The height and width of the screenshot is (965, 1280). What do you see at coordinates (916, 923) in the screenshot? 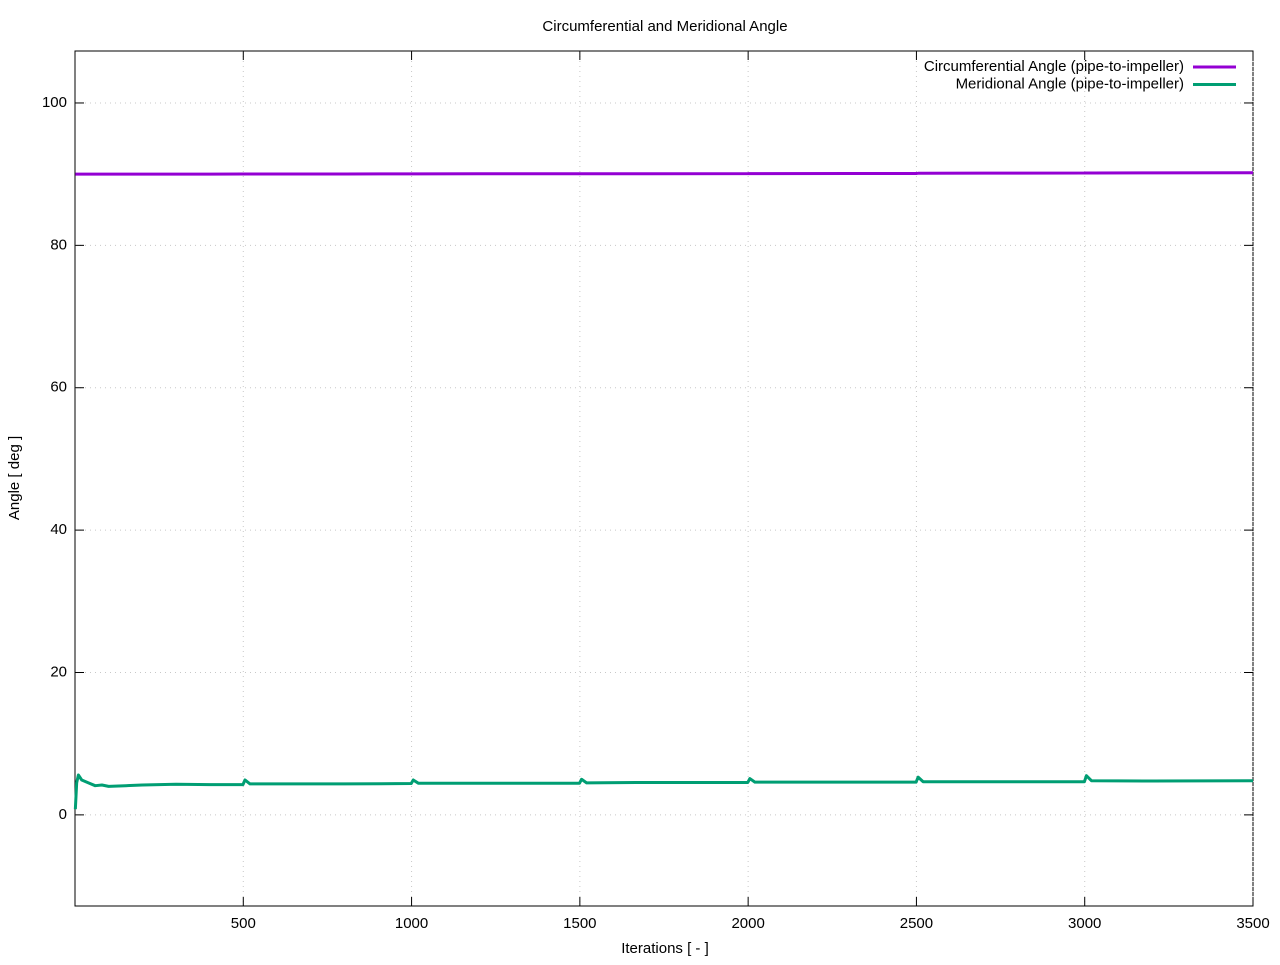
I see `x-tick-label: 2500` at bounding box center [916, 923].